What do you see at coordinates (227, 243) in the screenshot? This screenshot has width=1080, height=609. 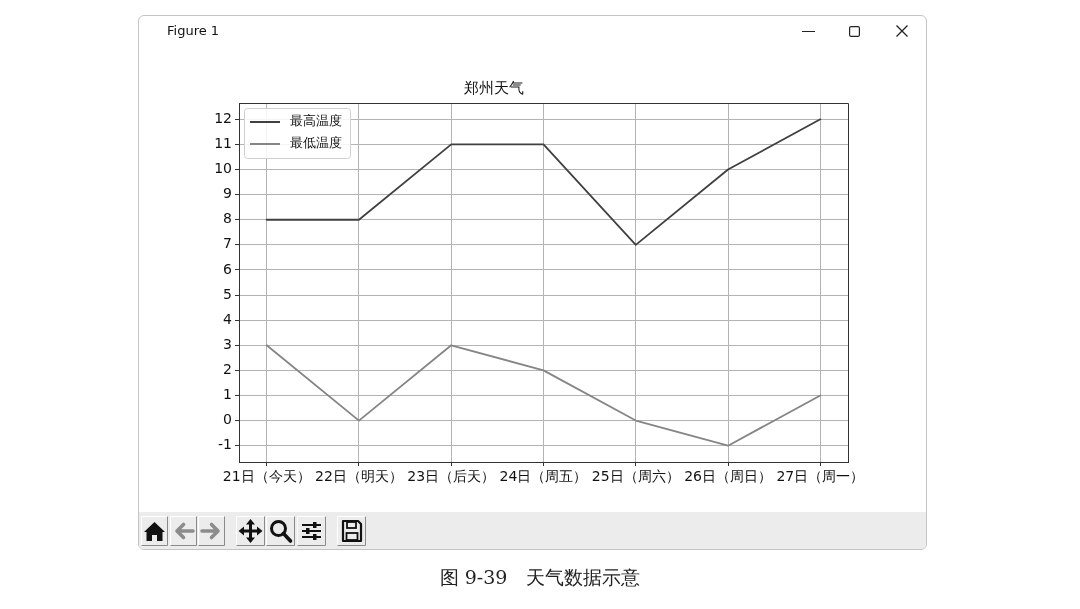 I see `y-tick-label: 7` at bounding box center [227, 243].